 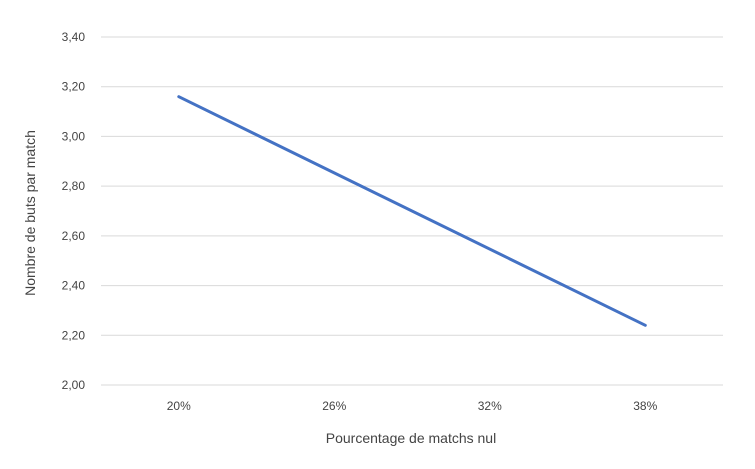 I want to click on x-tick-label: 38%, so click(x=645, y=406).